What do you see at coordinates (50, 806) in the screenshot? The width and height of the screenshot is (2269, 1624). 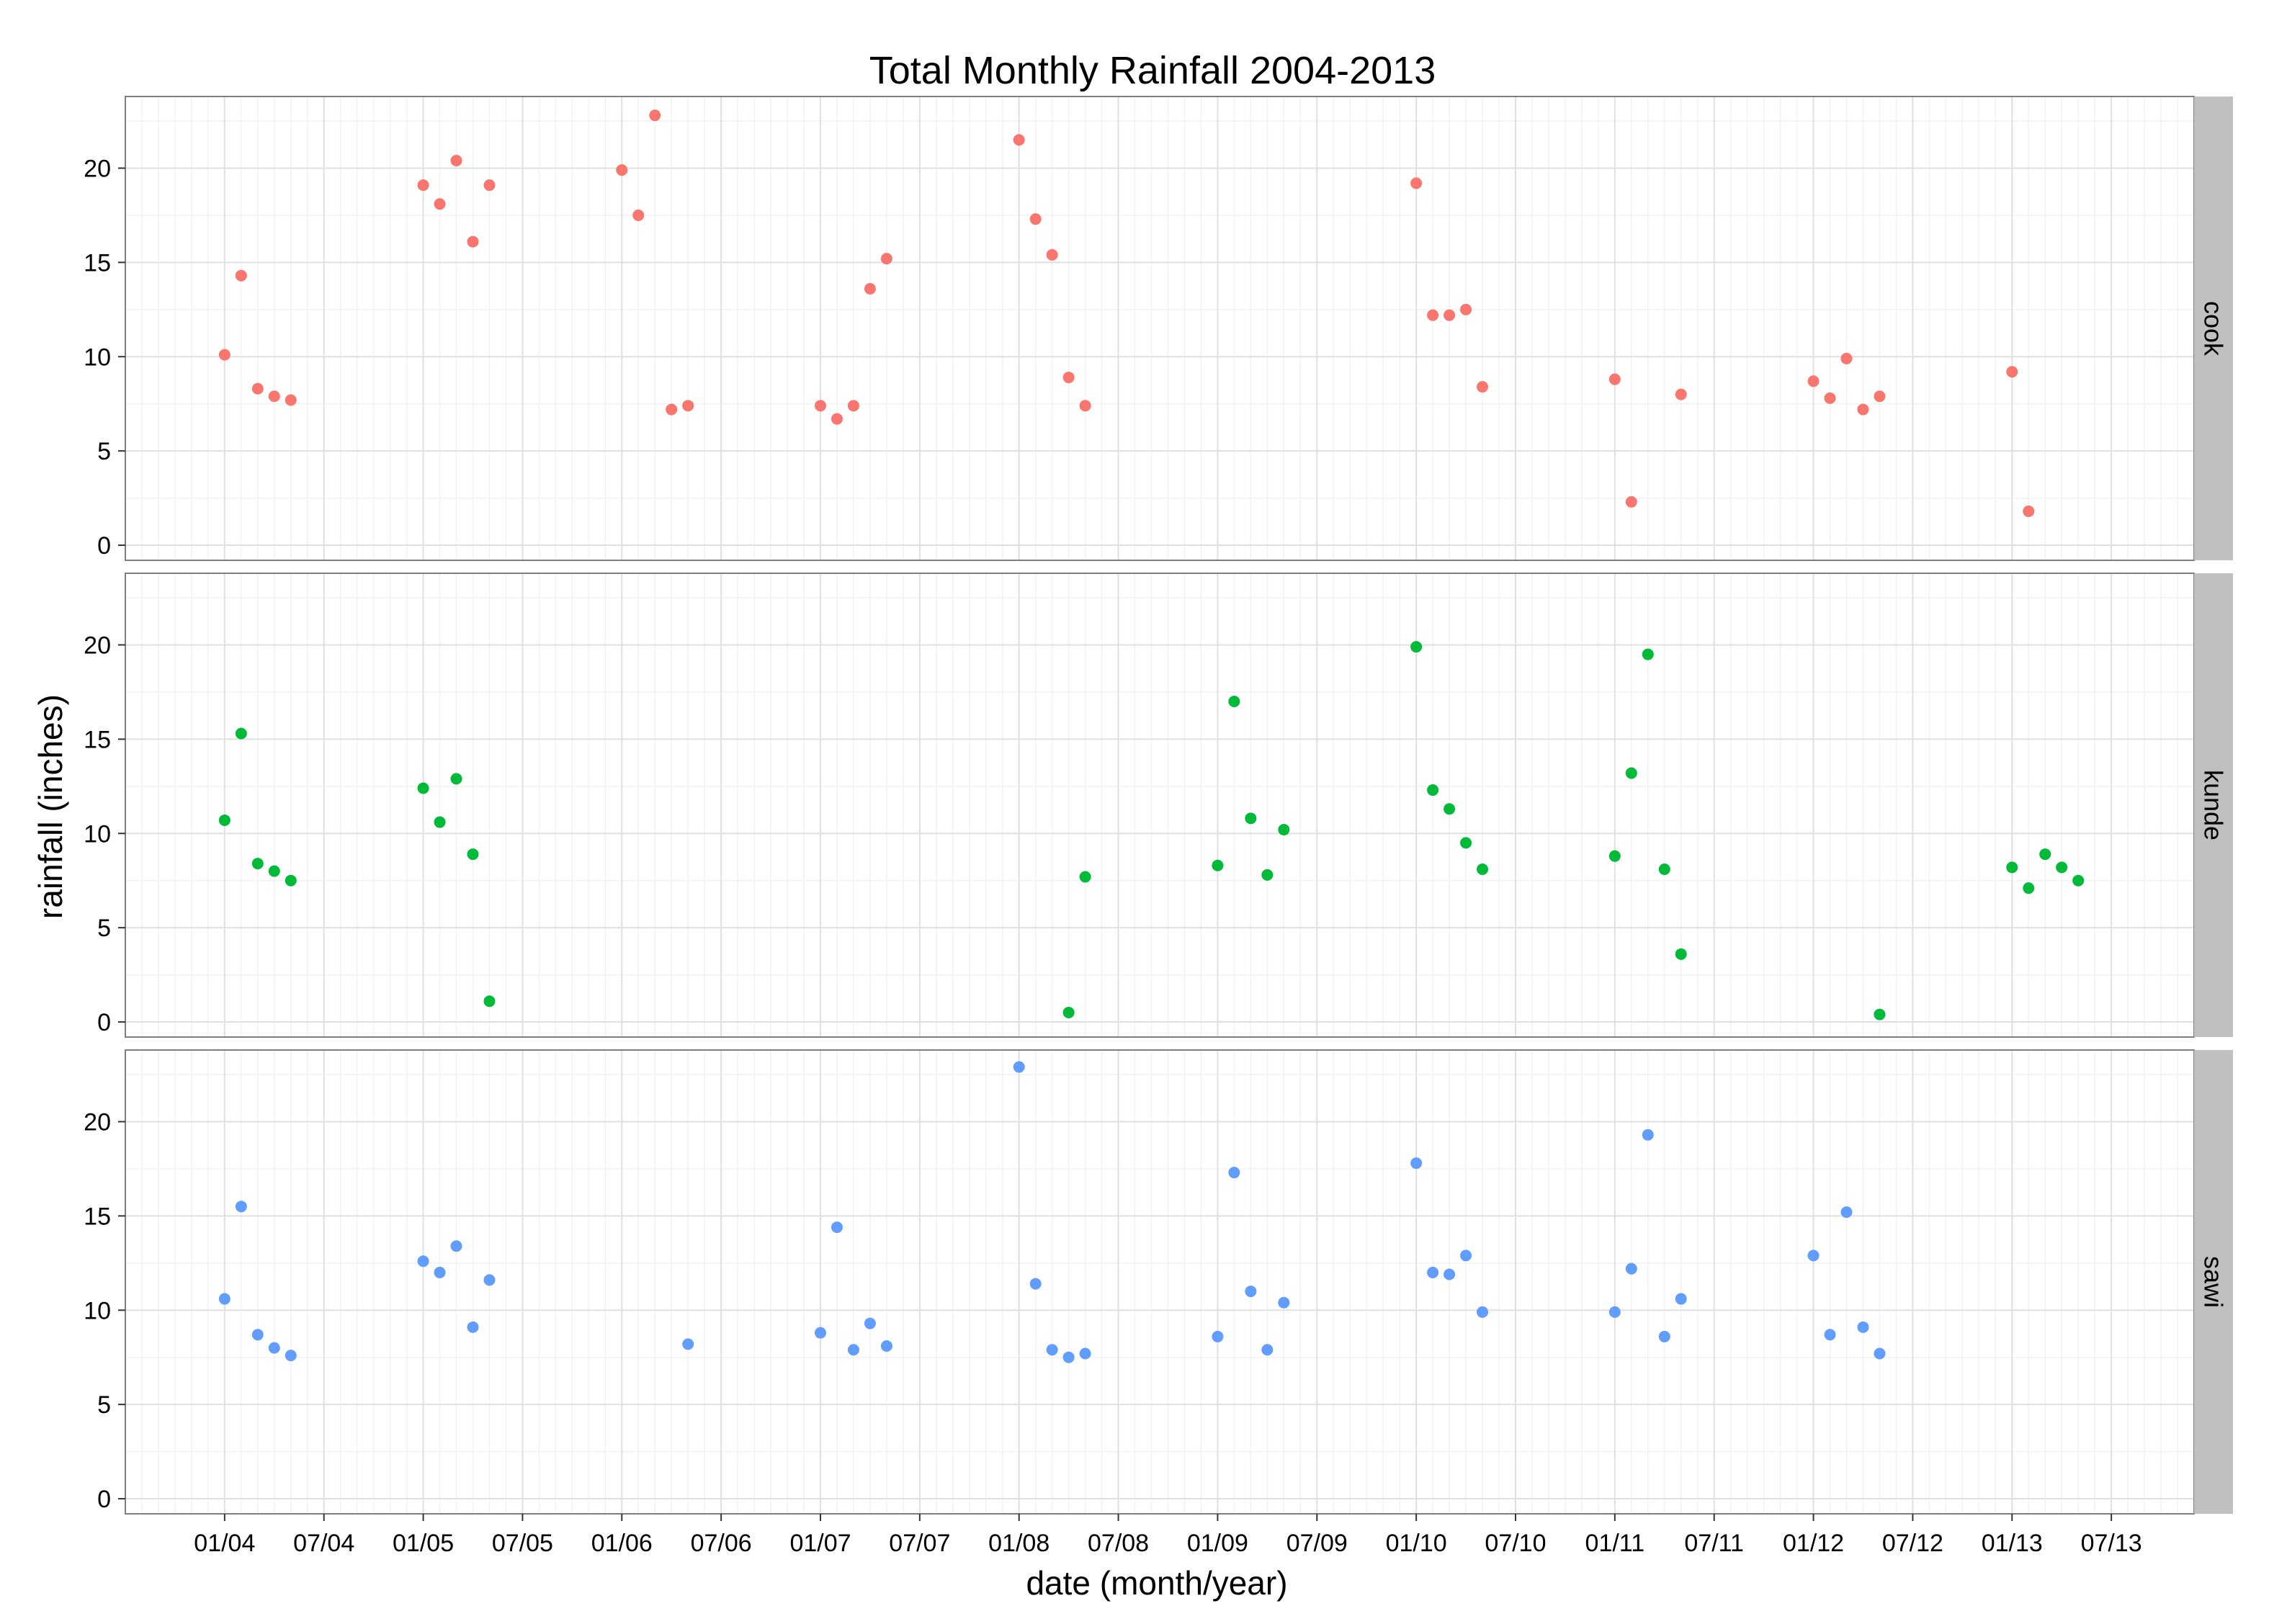 I see `y-axis-label: rainfall (inches)` at bounding box center [50, 806].